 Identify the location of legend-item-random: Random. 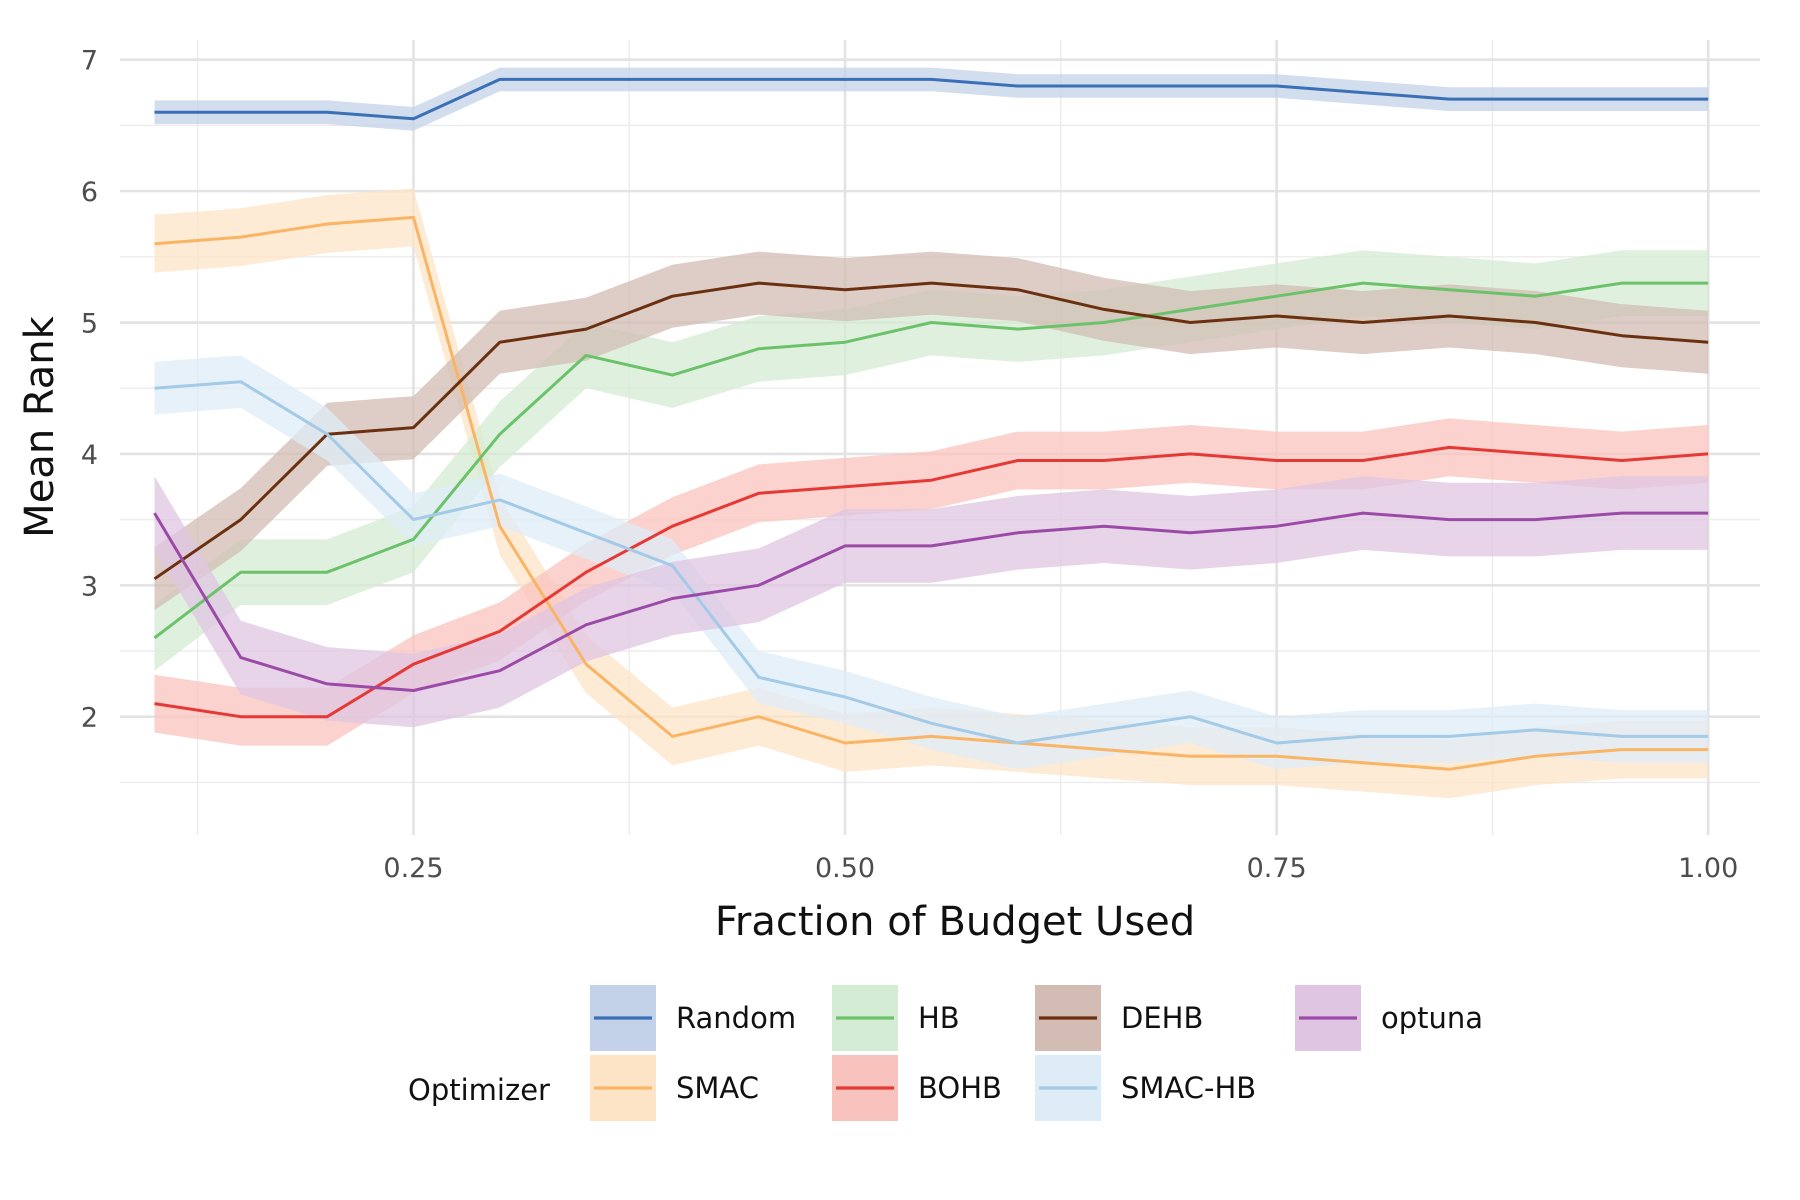
(693, 1018).